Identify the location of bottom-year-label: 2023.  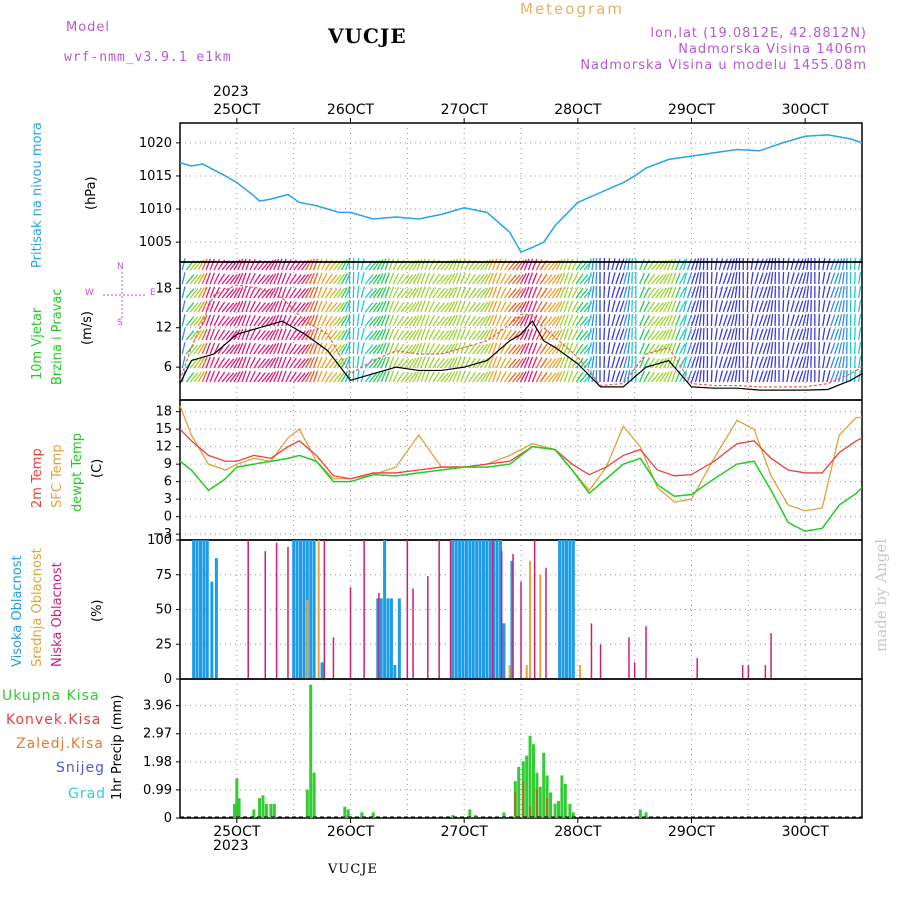
(231, 846).